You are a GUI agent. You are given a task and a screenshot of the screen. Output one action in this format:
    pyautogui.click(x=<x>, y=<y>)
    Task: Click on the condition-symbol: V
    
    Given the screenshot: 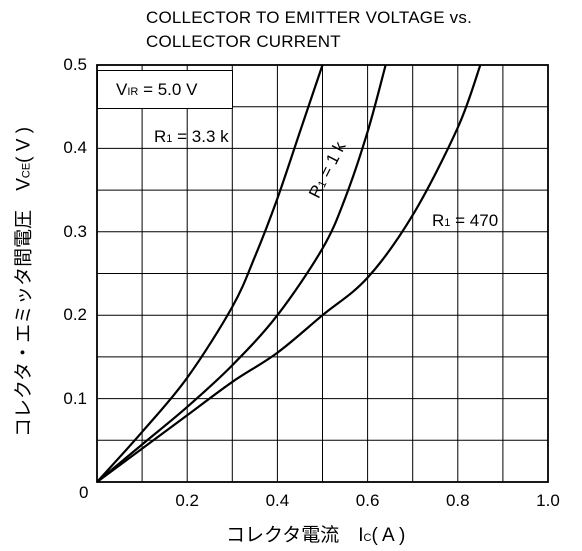 What is the action you would take?
    pyautogui.click(x=122, y=89)
    